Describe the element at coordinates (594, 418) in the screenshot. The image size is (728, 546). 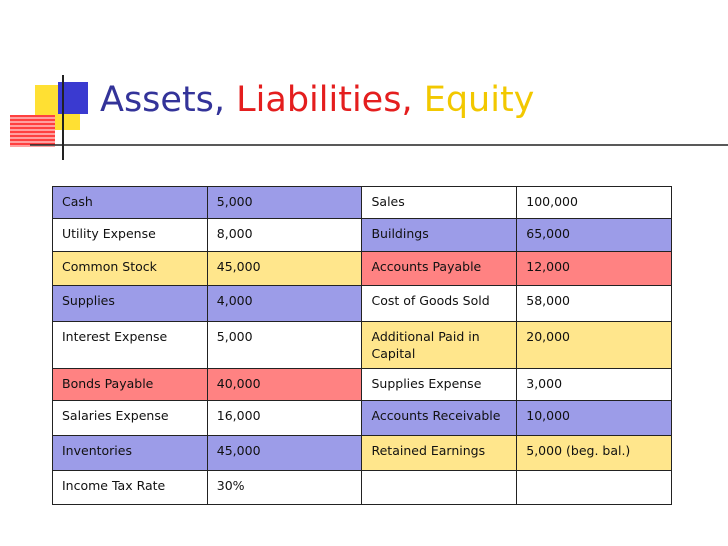
I see `account-value: 10,000` at that location.